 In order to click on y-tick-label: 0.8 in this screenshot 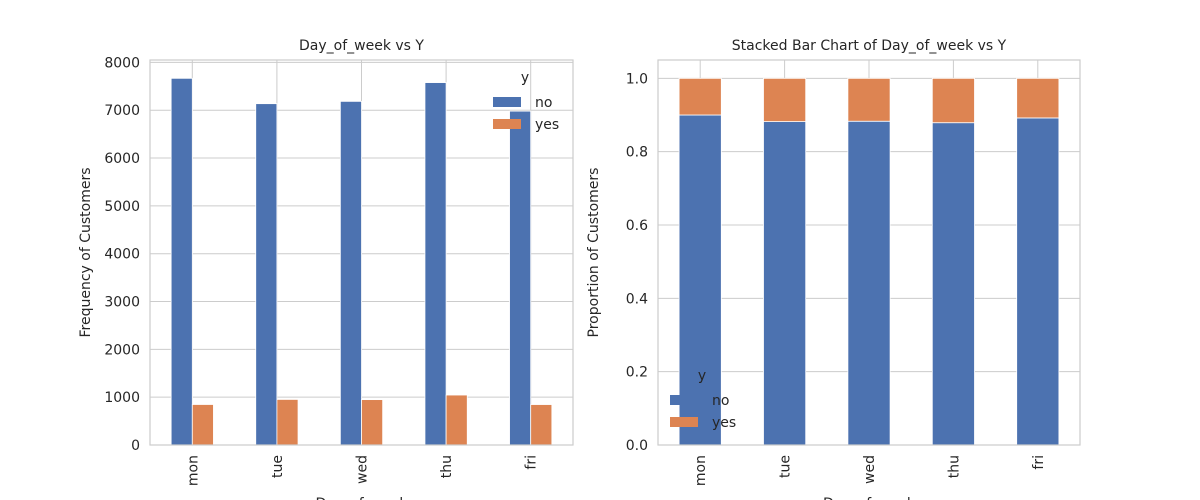, I will do `click(637, 153)`.